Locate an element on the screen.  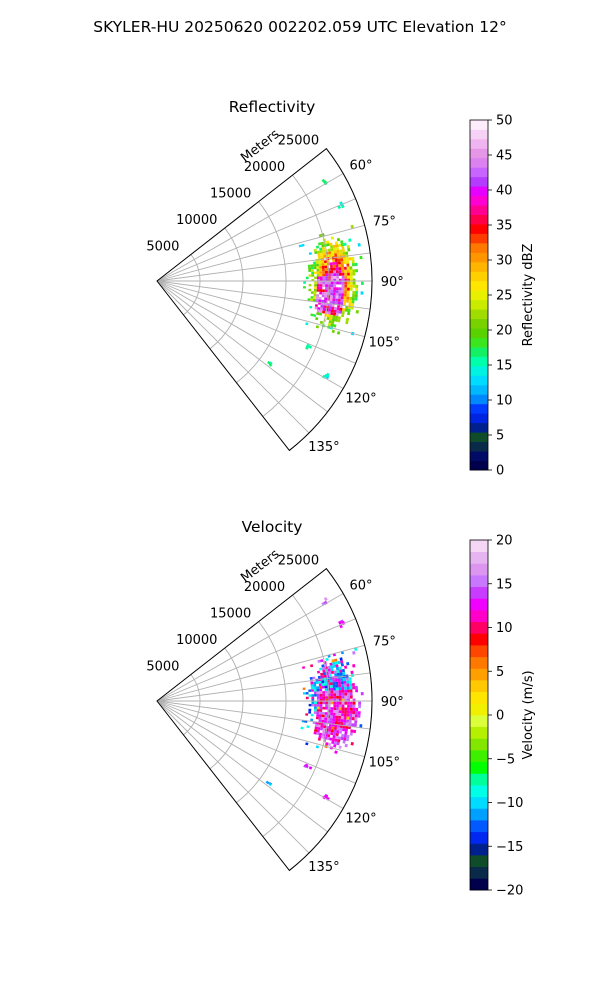
radial-tick-label: 15000 is located at coordinates (230, 614).